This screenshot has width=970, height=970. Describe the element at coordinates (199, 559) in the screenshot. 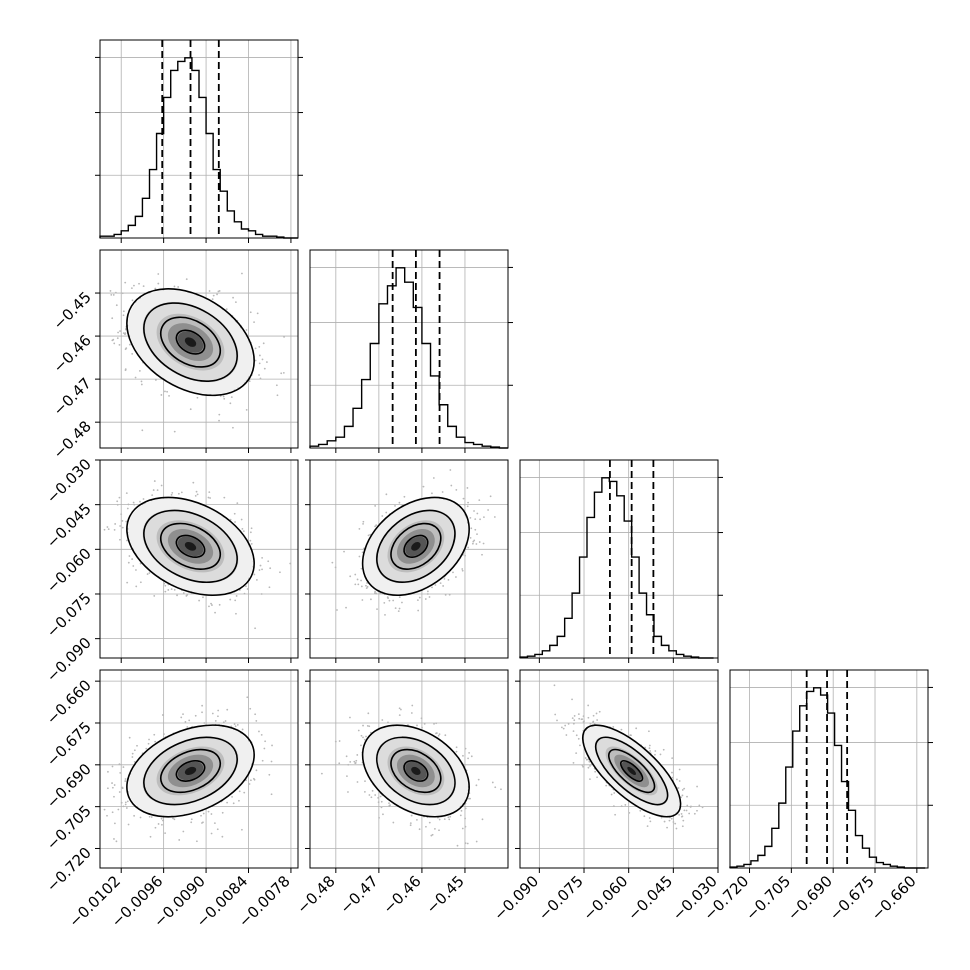

I see `scatter-0-2-frame` at that location.